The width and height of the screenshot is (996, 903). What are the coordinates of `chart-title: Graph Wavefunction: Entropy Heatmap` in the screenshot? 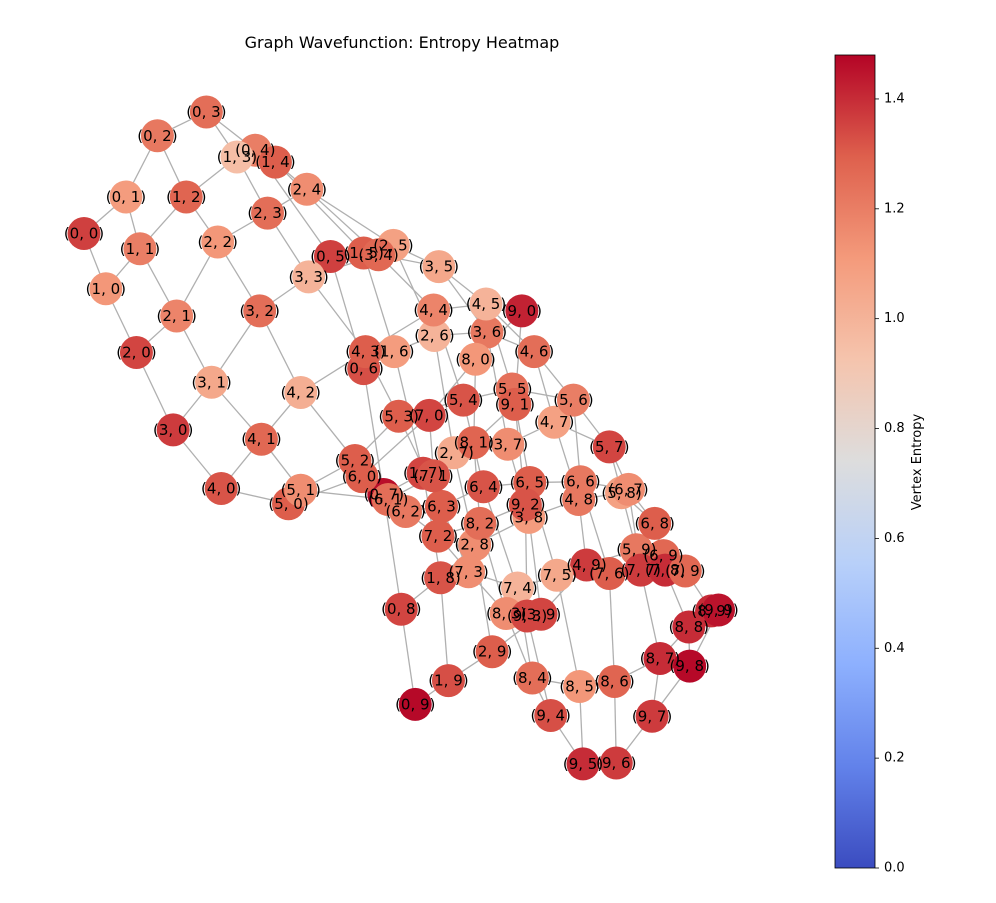 It's located at (402, 42).